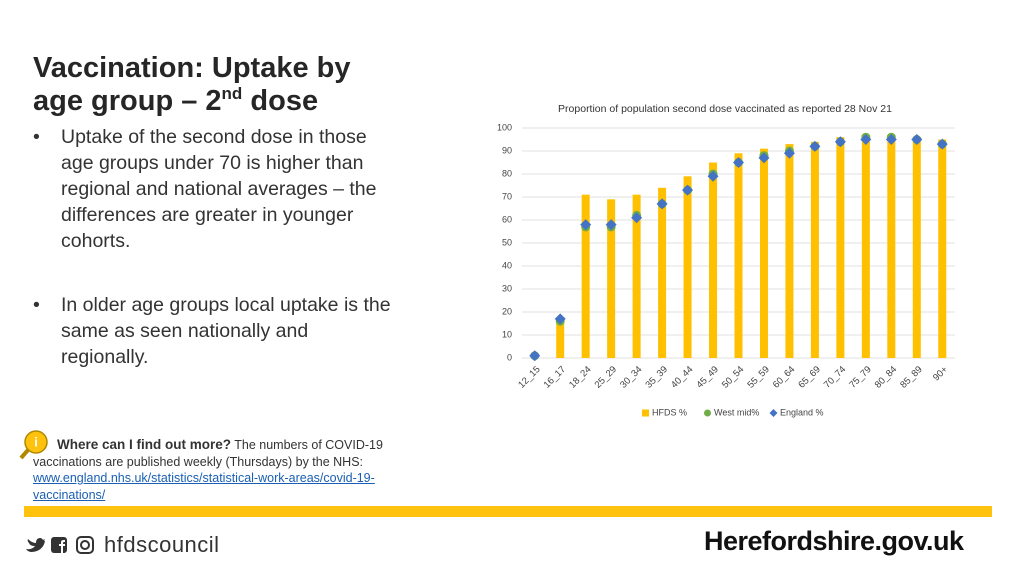 Image resolution: width=1024 pixels, height=576 pixels. Describe the element at coordinates (631, 377) in the screenshot. I see `x-tick-label: 30_34` at that location.